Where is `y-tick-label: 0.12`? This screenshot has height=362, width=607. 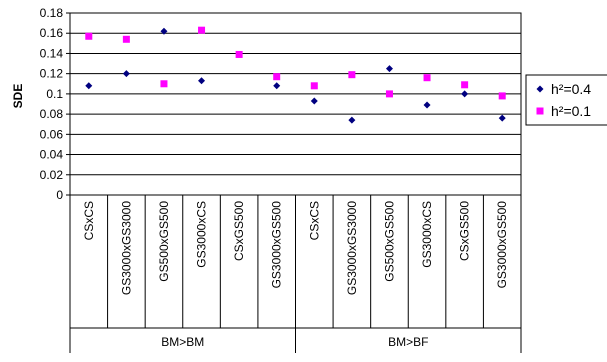 y-tick-label: 0.12 is located at coordinates (52, 74).